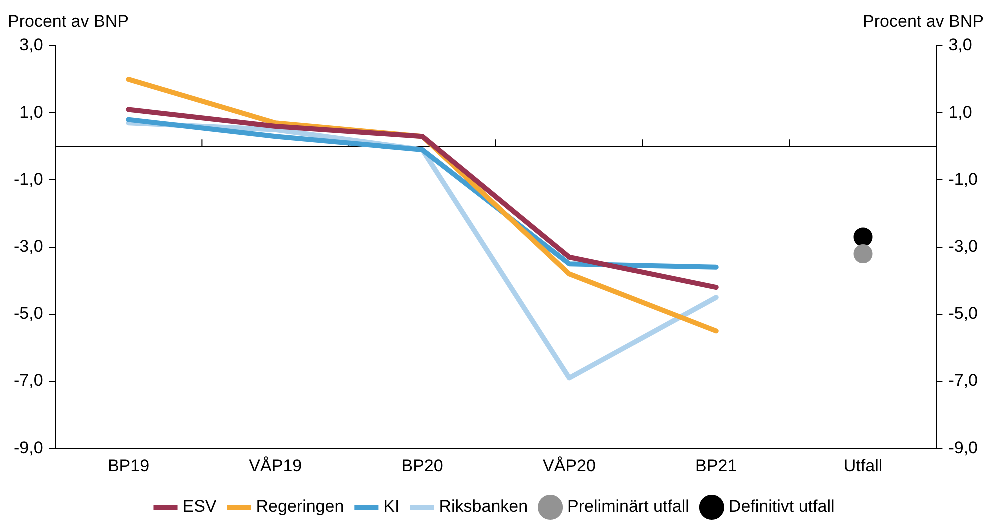 This screenshot has width=992, height=526. I want to click on y-tick-label: -1,0, so click(29, 179).